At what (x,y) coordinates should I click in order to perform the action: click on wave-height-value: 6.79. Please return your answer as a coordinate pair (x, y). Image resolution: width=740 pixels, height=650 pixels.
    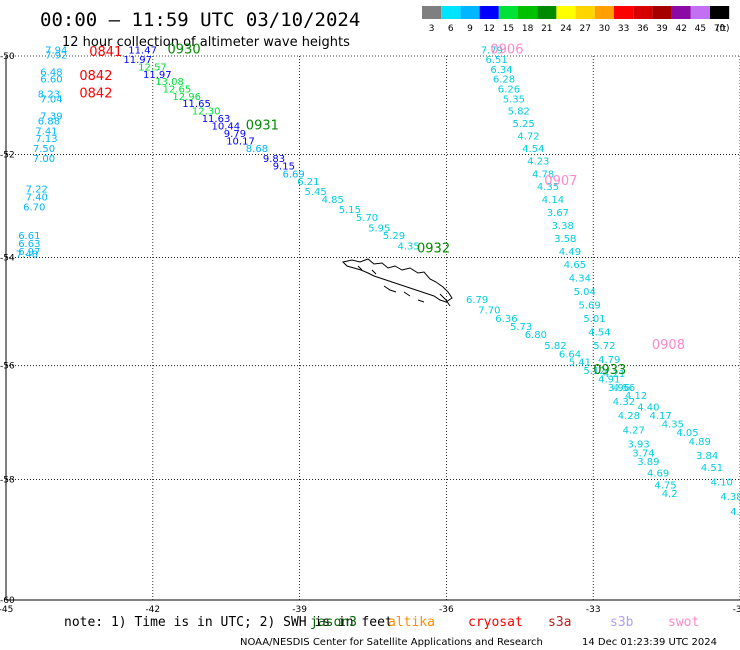
    Looking at the image, I should click on (477, 300).